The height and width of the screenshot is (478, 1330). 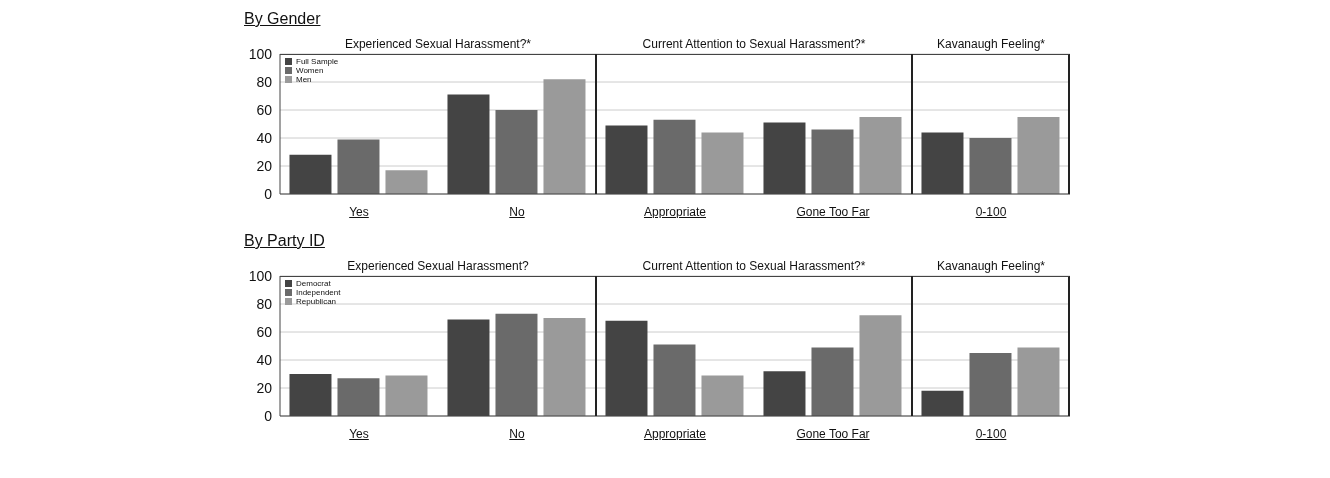 I want to click on legend-label: Women, so click(x=310, y=70).